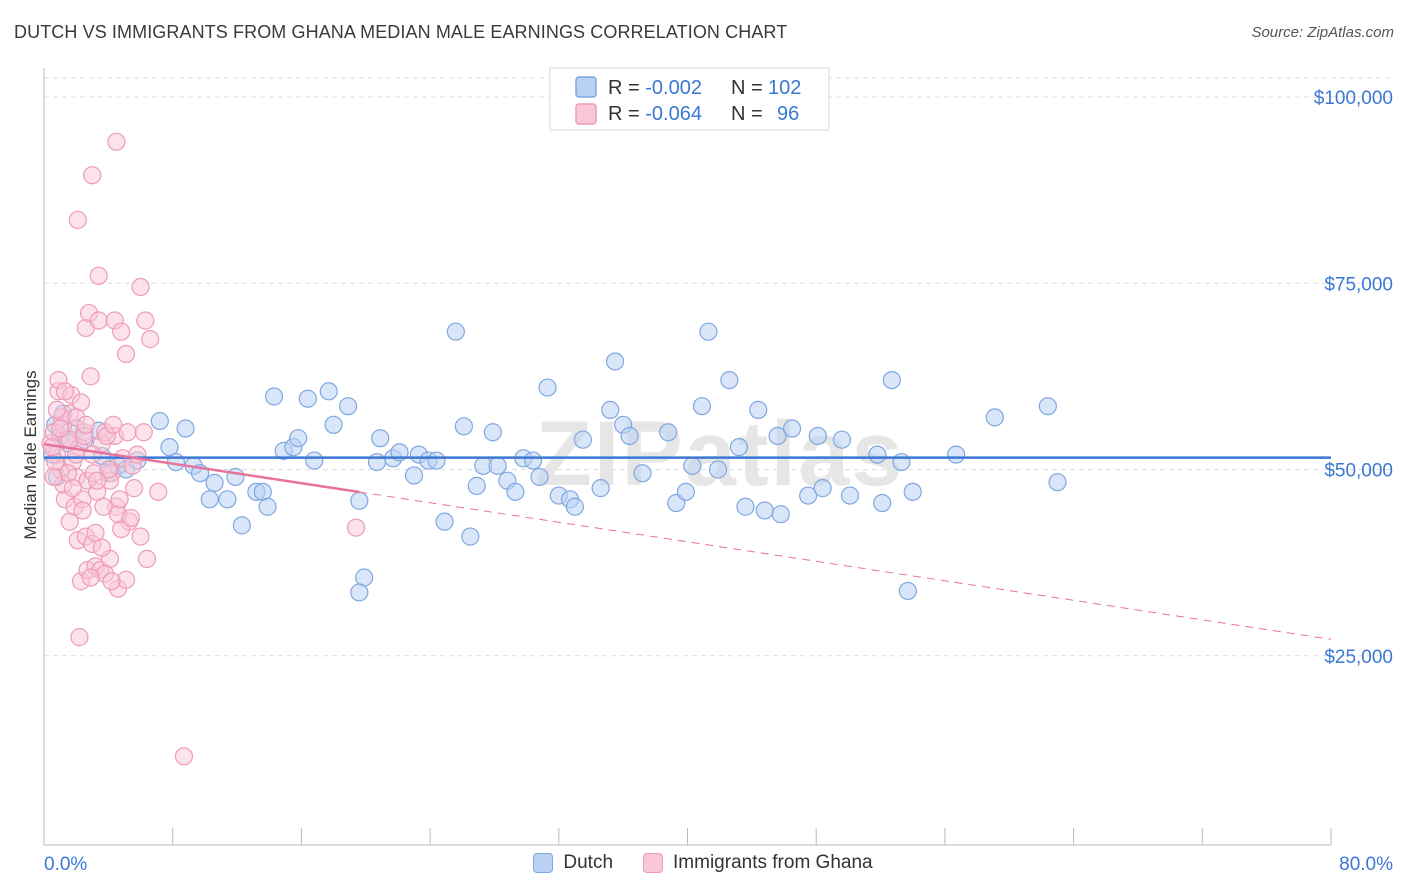 This screenshot has width=1406, height=892. I want to click on legend-r-value-2: -0.064, so click(673, 114).